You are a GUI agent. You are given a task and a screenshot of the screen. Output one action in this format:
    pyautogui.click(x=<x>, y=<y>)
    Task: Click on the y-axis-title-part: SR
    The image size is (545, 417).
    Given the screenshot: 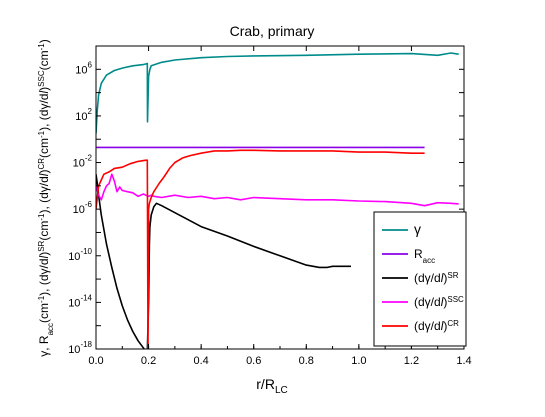 What is the action you would take?
    pyautogui.click(x=41, y=245)
    